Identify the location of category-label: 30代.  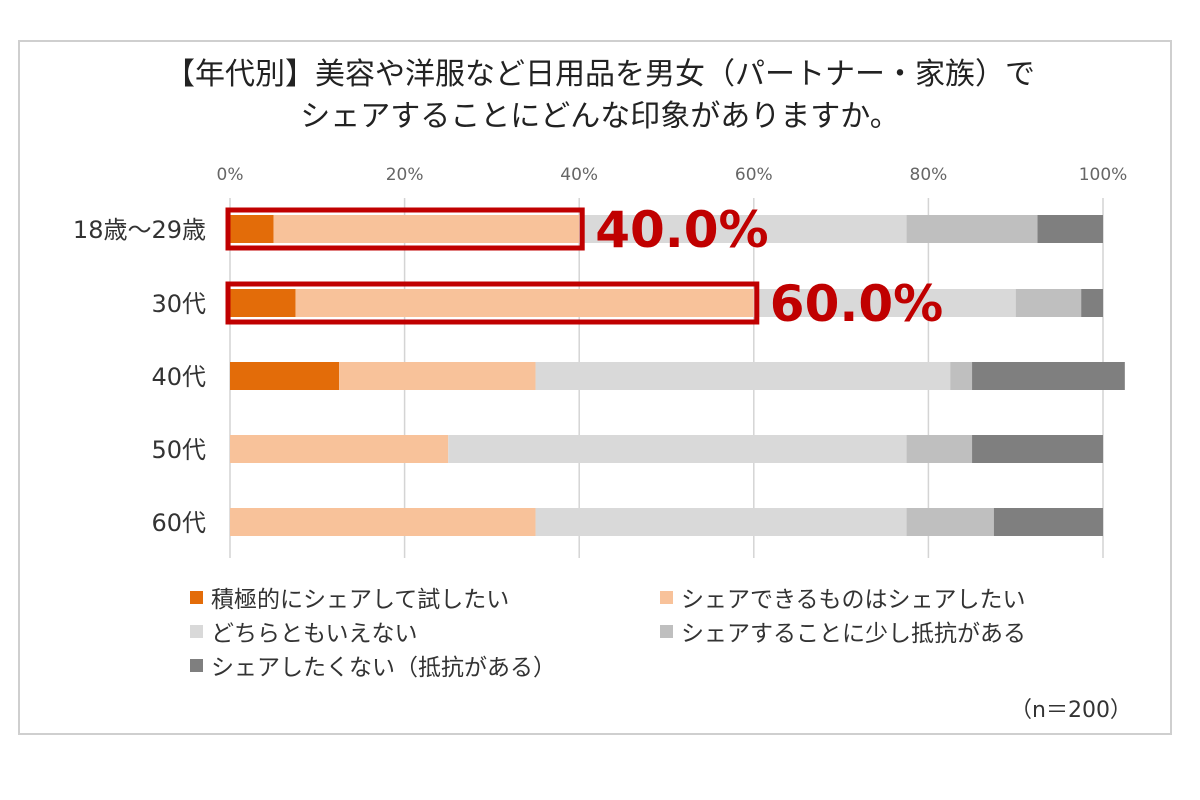
(178, 304).